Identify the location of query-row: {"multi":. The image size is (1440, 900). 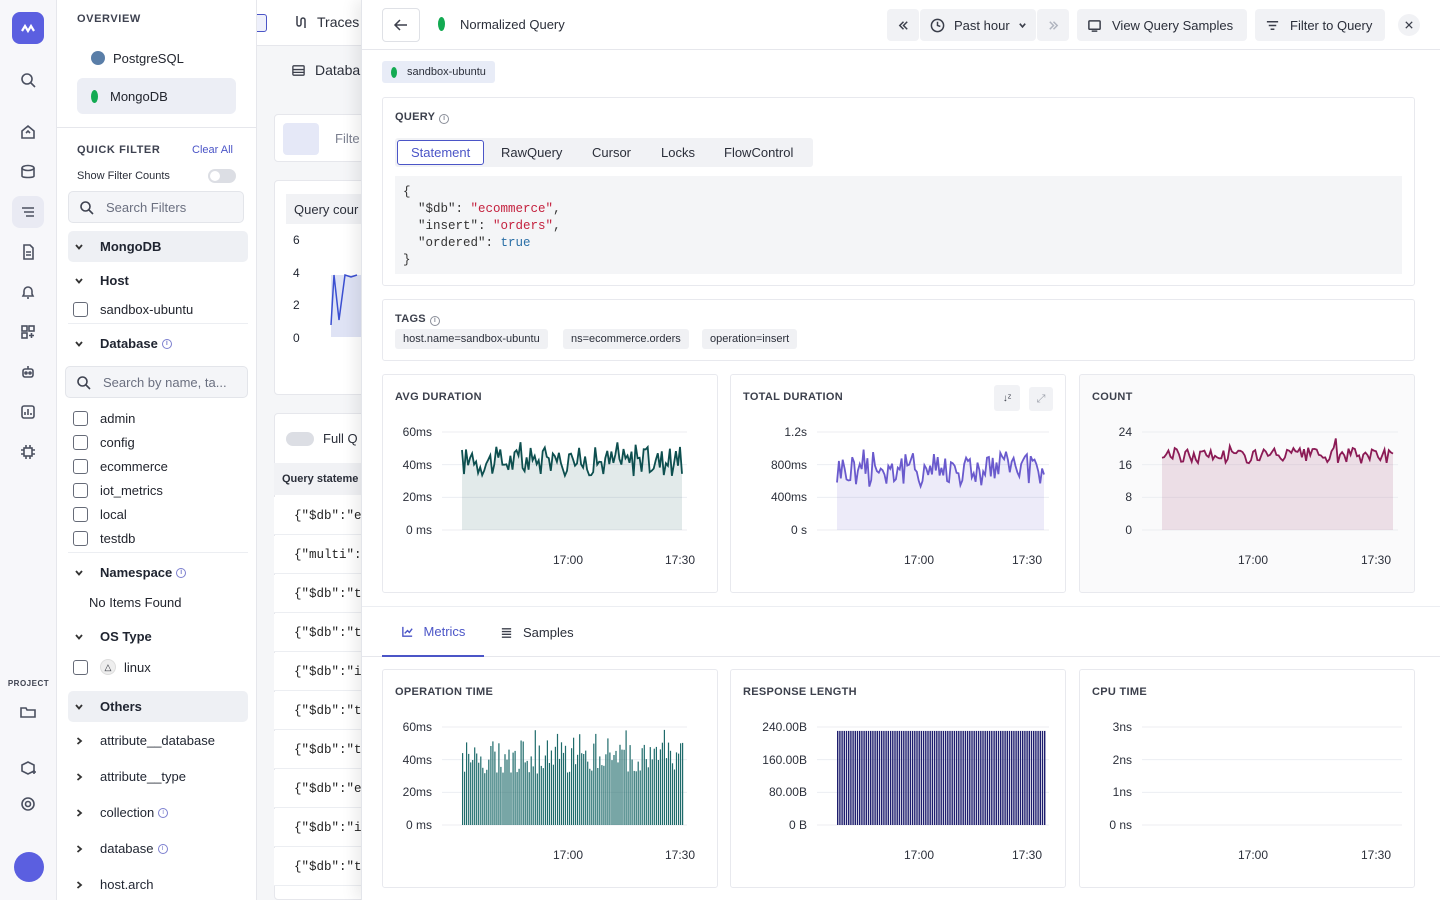
(320, 555).